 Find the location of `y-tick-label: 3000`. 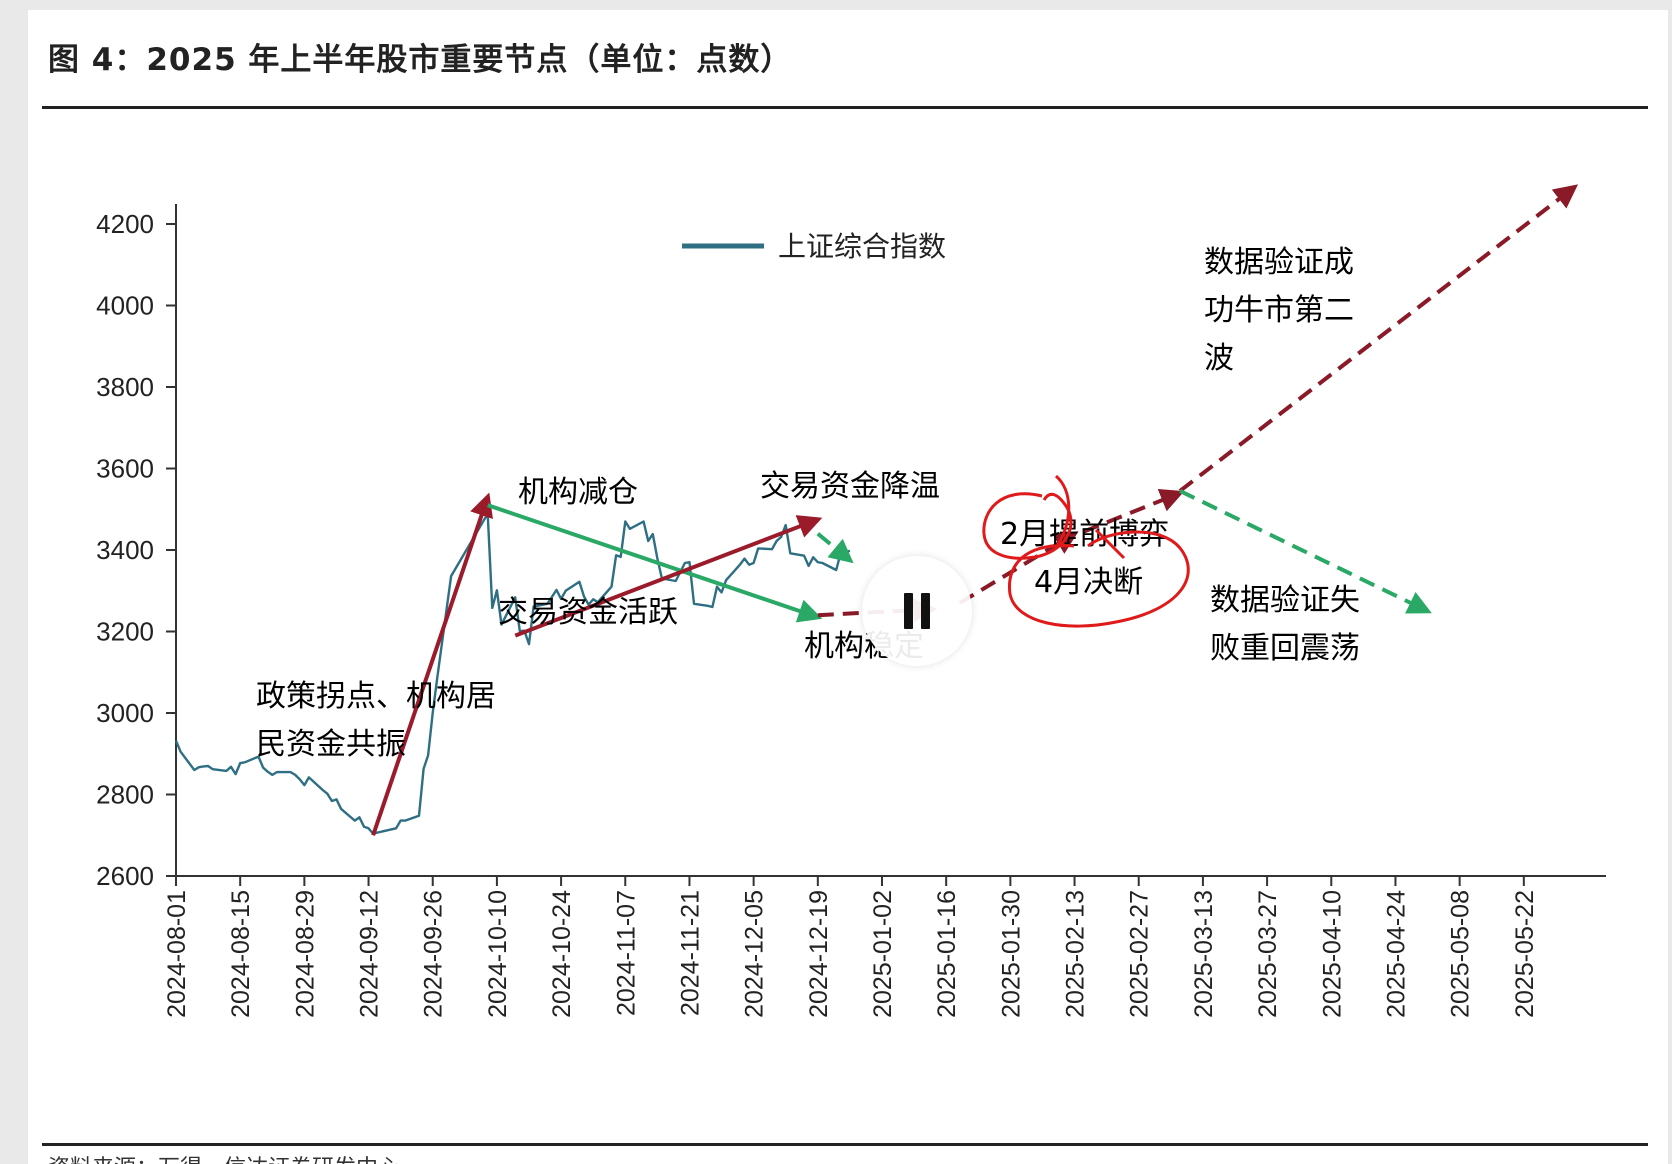

y-tick-label: 3000 is located at coordinates (125, 713).